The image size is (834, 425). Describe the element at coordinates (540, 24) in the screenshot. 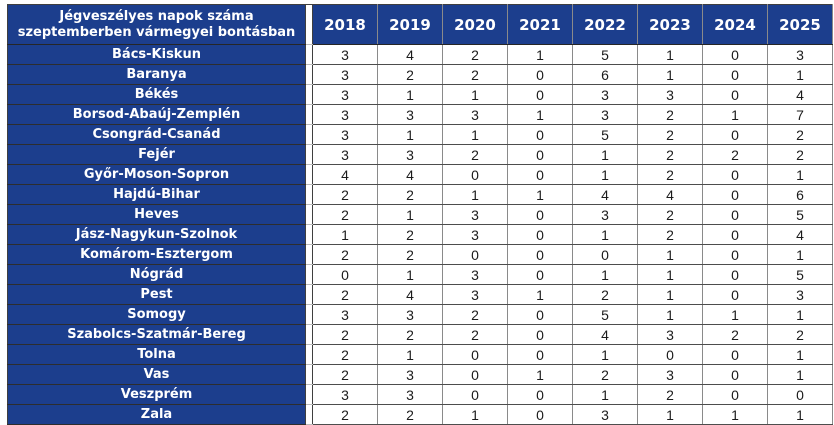

I see `year-column-header: 2021` at that location.